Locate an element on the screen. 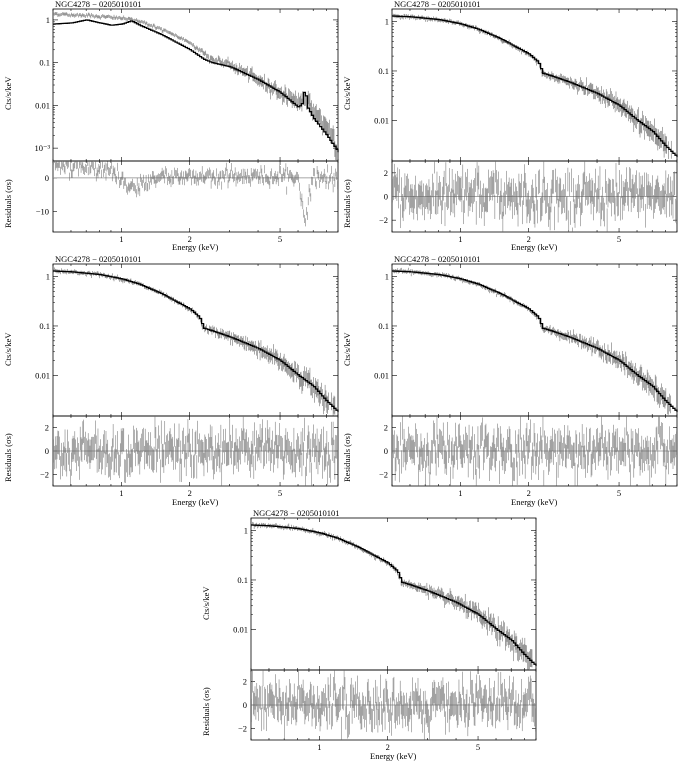 This screenshot has width=679, height=762. res-tick-label: −10 is located at coordinates (42, 212).